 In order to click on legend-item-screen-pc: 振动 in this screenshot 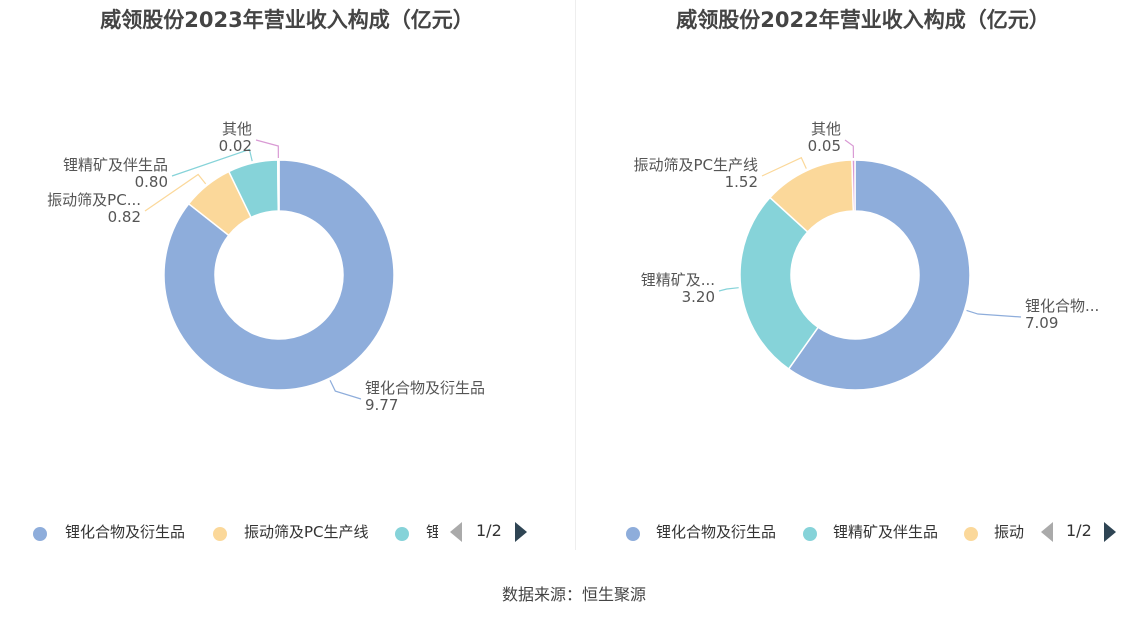, I will do `click(1009, 532)`.